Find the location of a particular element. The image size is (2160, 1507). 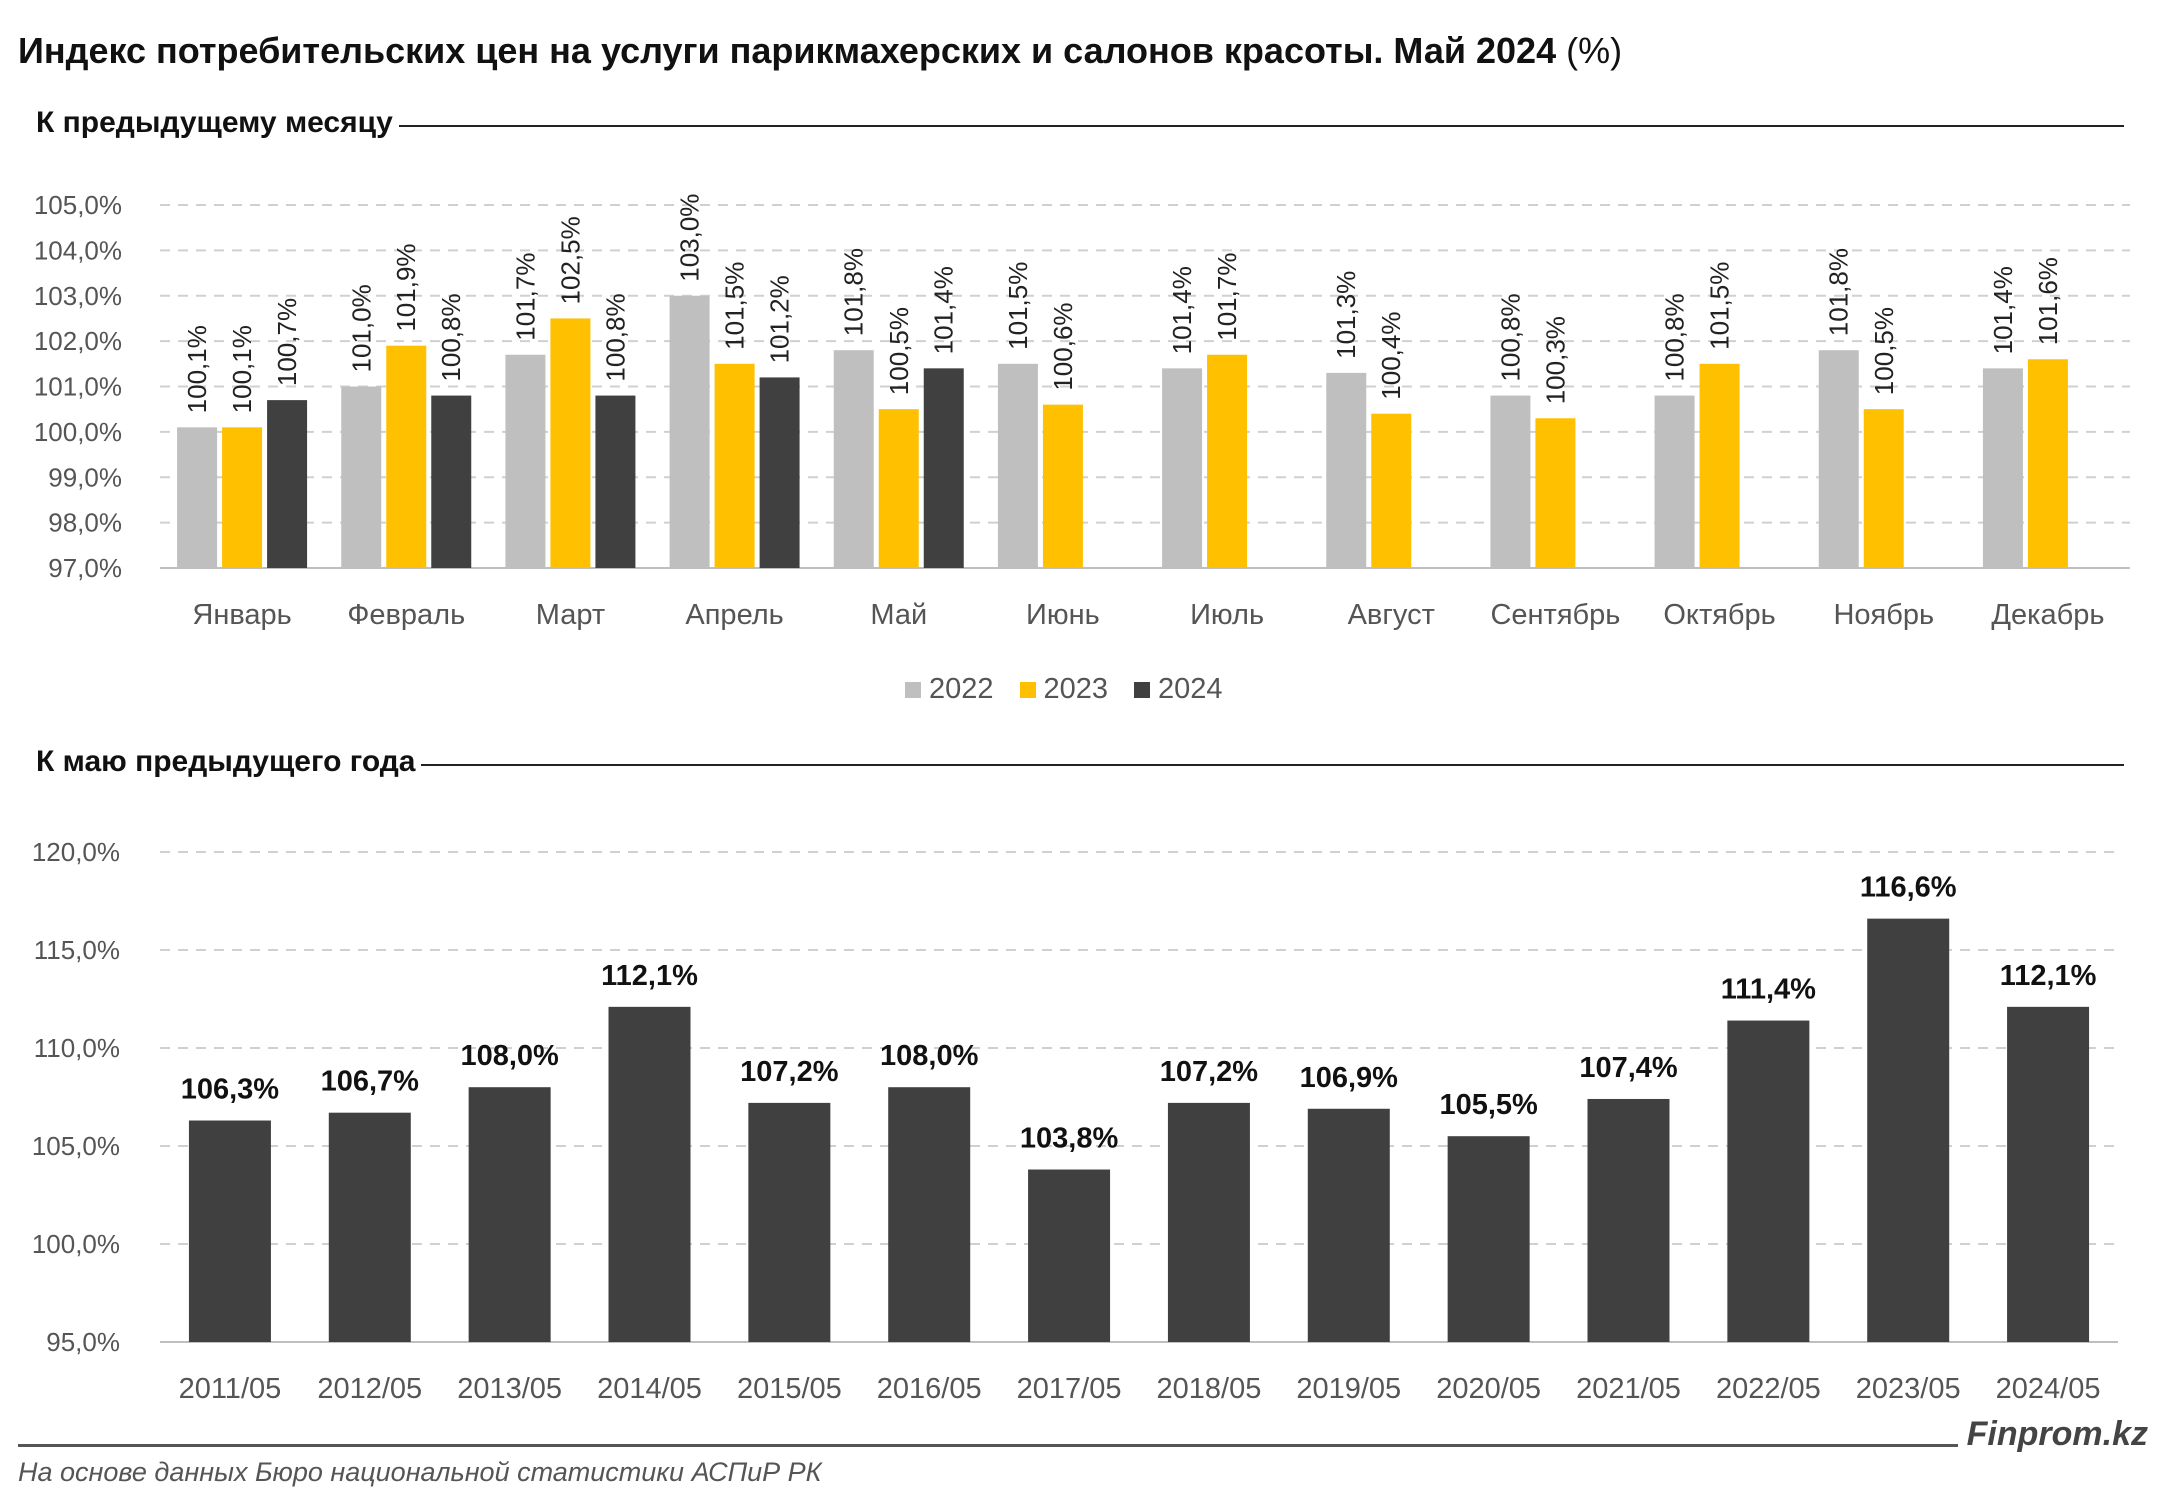

data-label: 100,3% is located at coordinates (1555, 360).